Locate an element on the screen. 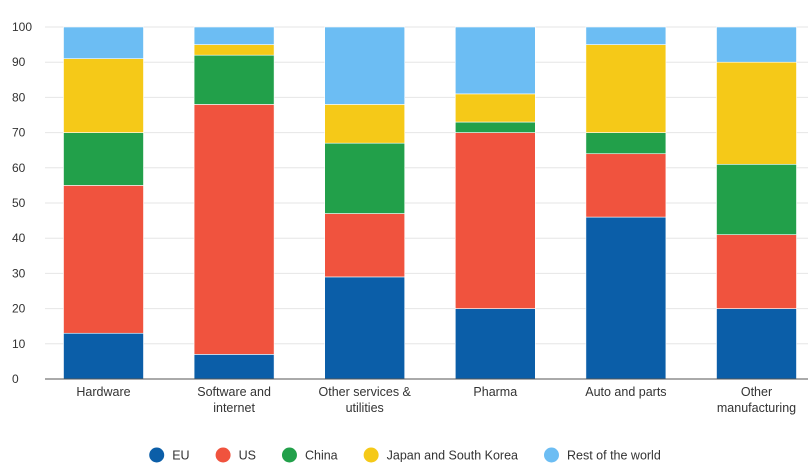  y-tick-label: 50 is located at coordinates (19, 203).